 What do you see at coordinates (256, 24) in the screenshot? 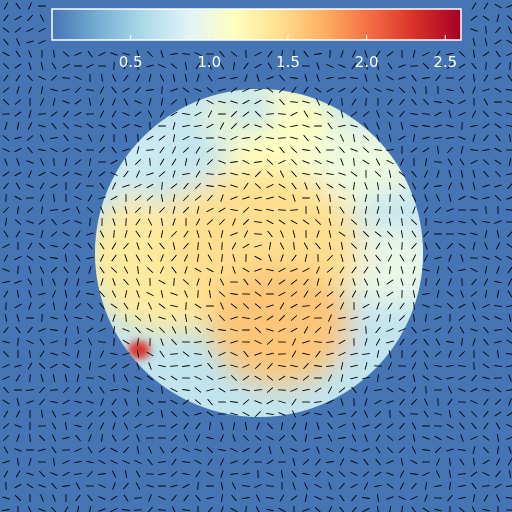
I see `colorbar-gradient` at bounding box center [256, 24].